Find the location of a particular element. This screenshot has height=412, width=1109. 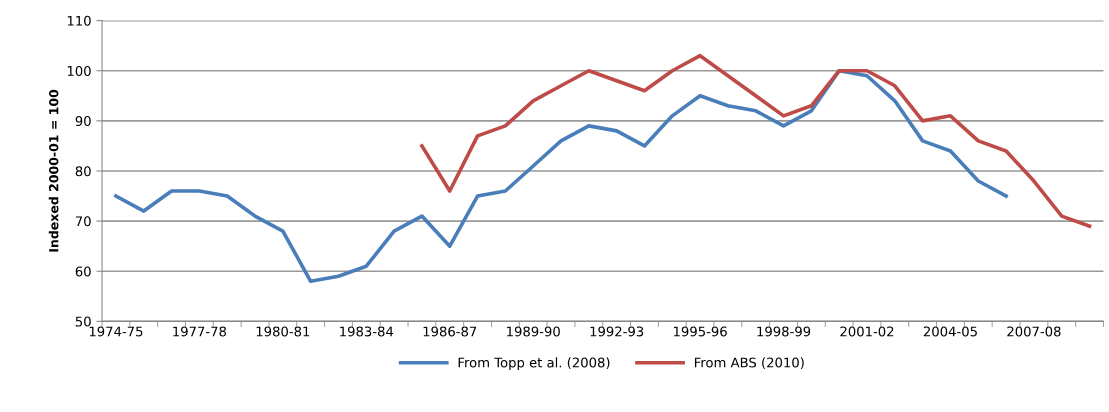

x-tick-label: 1983-84 is located at coordinates (367, 331).